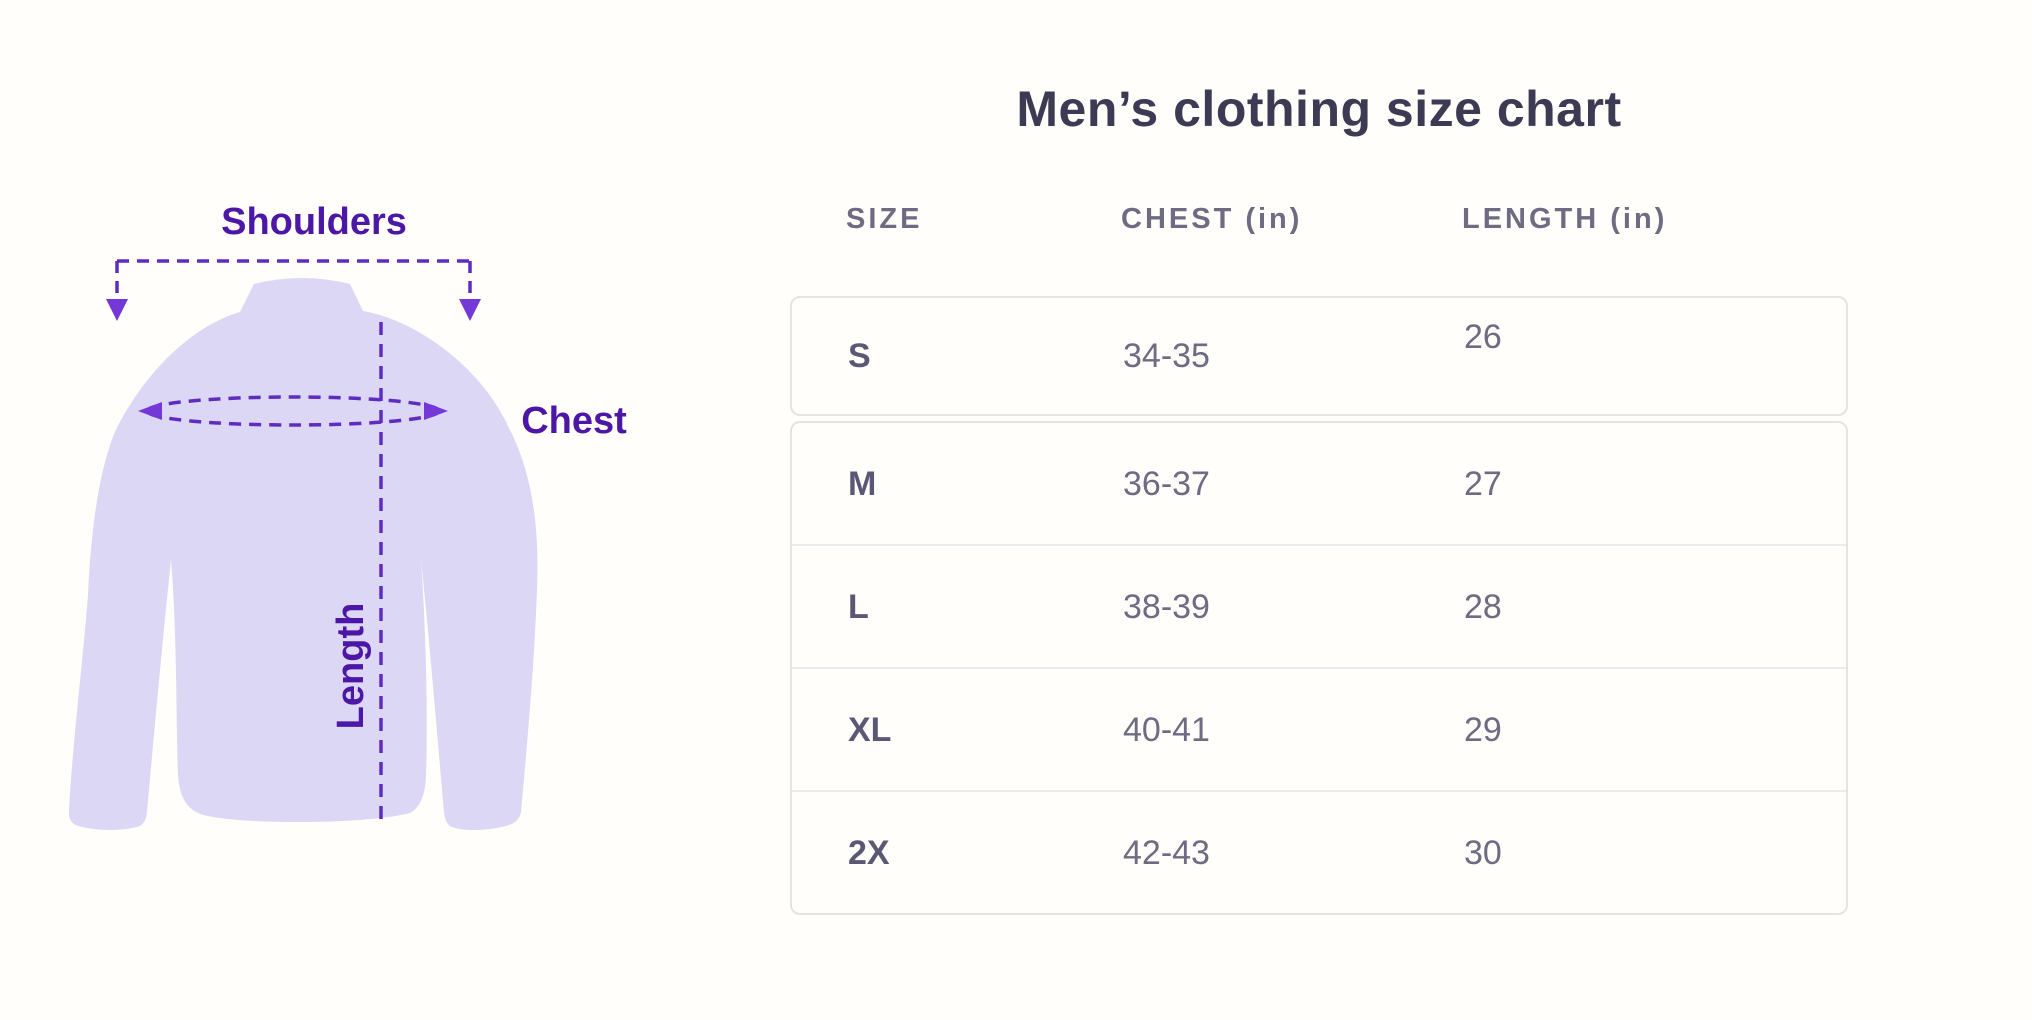 This screenshot has height=1020, width=2032. Describe the element at coordinates (1483, 337) in the screenshot. I see `length-cell: 26` at that location.